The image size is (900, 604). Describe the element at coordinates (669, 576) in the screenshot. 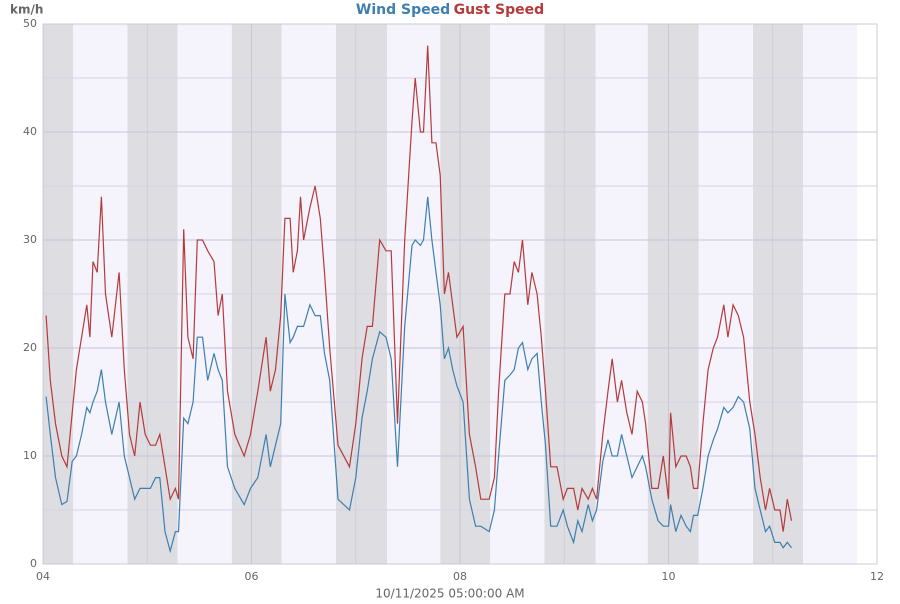

I see `x-tick-label: 10` at that location.